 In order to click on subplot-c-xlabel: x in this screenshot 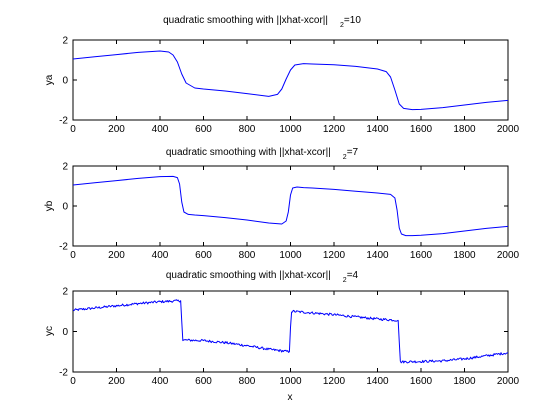, I will do `click(290, 397)`.